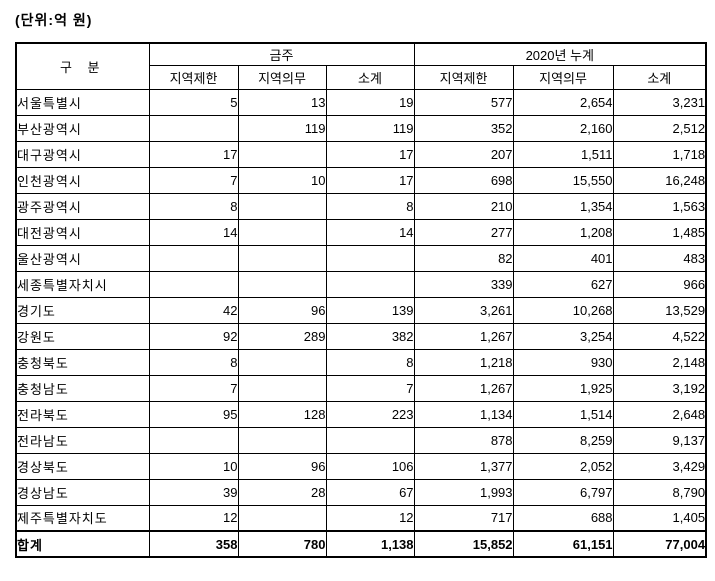 The height and width of the screenshot is (581, 715). What do you see at coordinates (361, 362) in the screenshot?
I see `table-row: 충청북도 8 8 1,218 930 2,148` at bounding box center [361, 362].